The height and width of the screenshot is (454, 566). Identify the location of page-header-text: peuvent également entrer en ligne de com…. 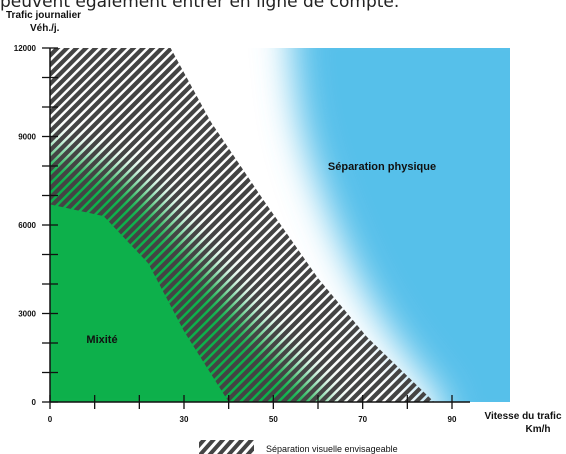
(200, 6).